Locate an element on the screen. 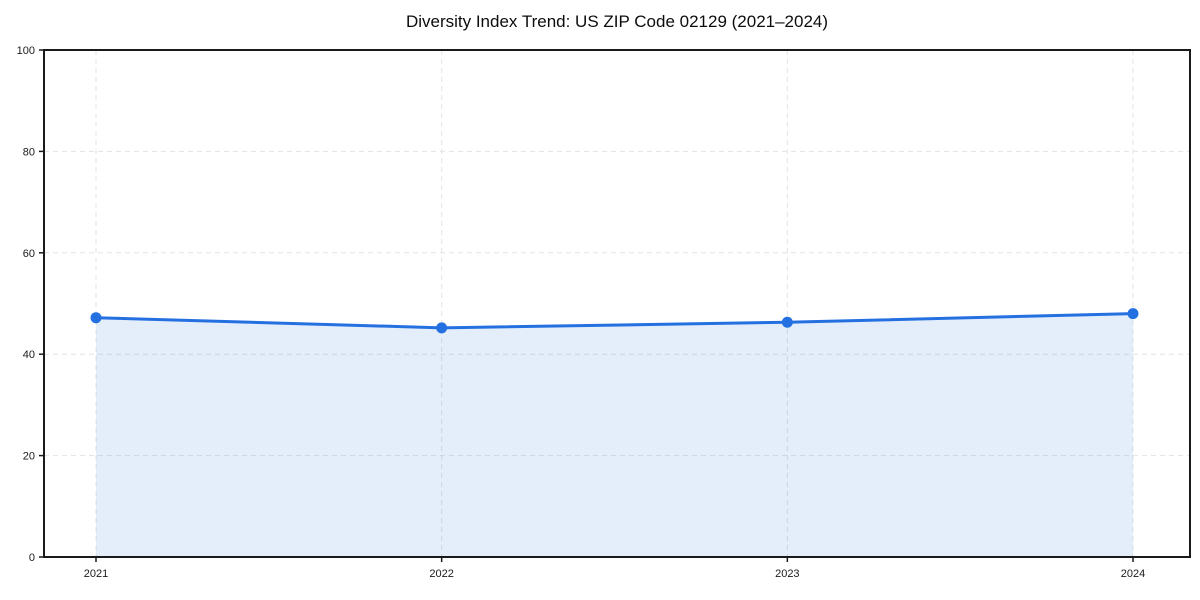  x-tick-label: 2024 is located at coordinates (1133, 574).